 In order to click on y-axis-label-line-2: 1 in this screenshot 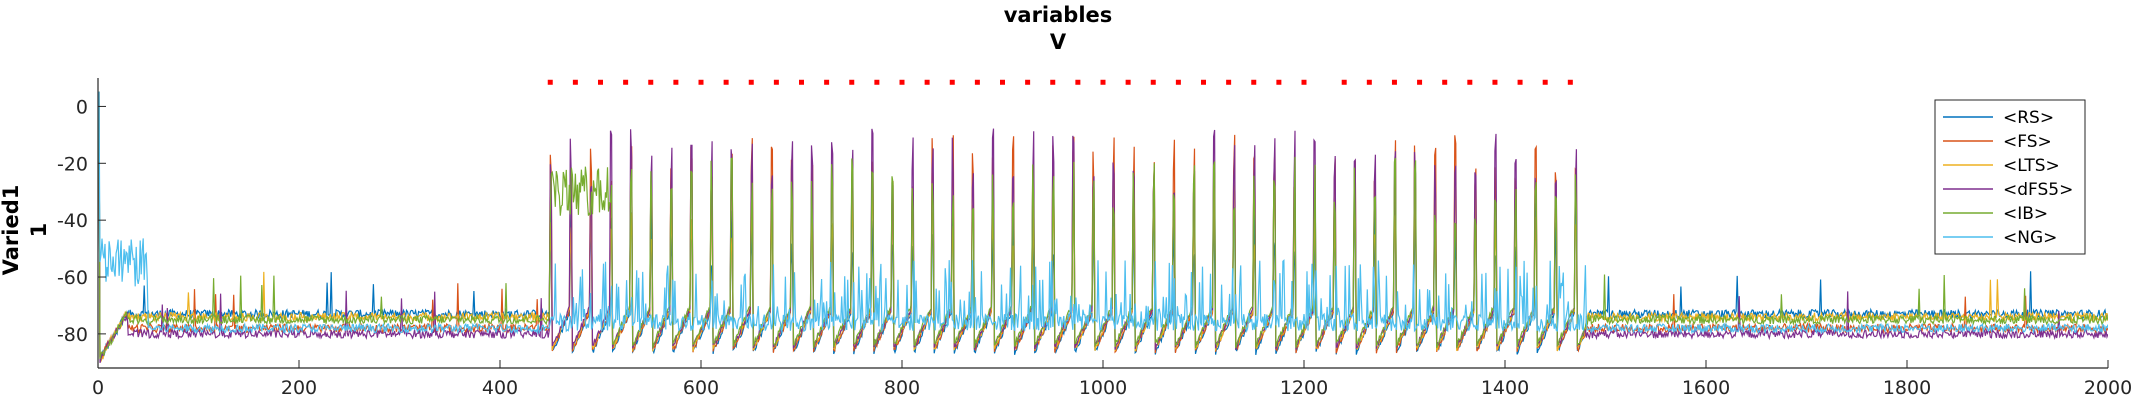, I will do `click(39, 230)`.